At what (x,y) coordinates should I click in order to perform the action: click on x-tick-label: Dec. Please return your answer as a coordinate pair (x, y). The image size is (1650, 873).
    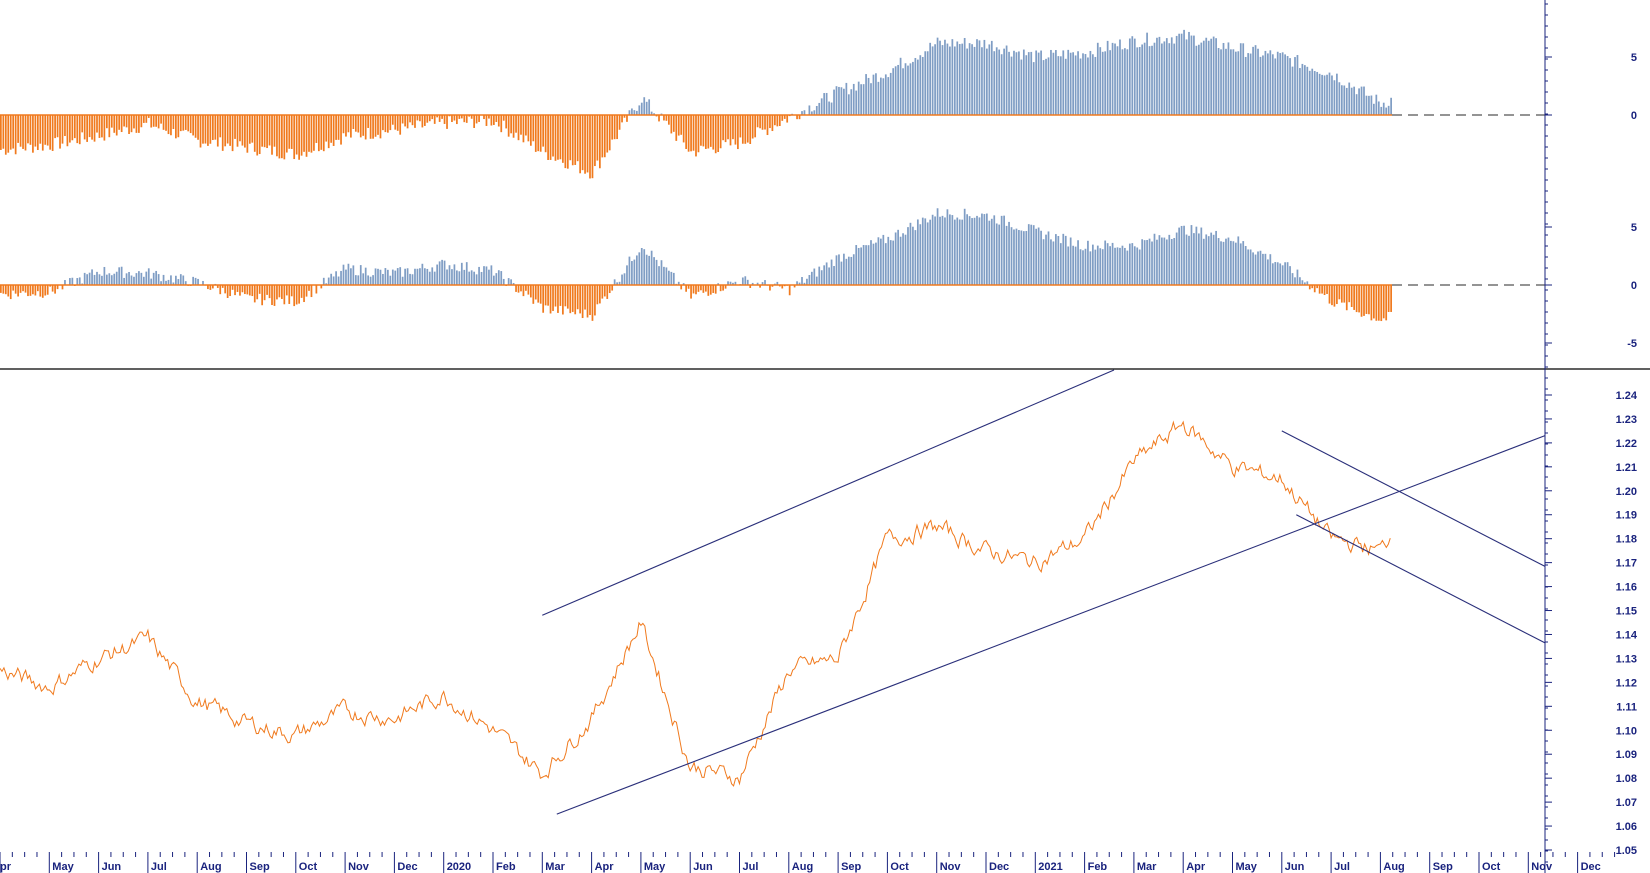
    Looking at the image, I should click on (1591, 867).